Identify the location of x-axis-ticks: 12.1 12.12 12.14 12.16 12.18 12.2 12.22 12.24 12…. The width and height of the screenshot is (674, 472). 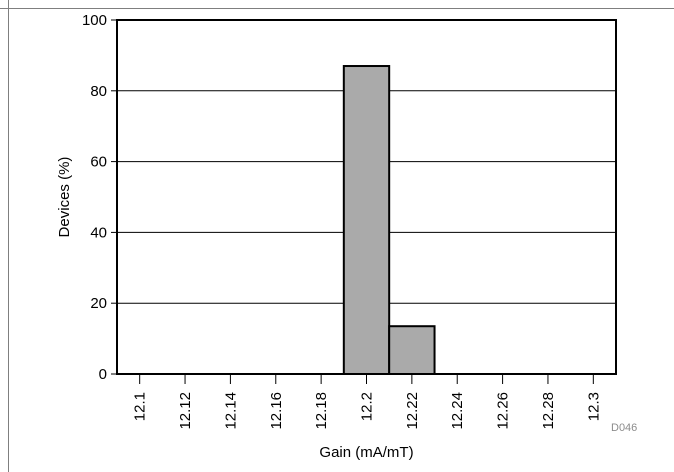
(367, 402).